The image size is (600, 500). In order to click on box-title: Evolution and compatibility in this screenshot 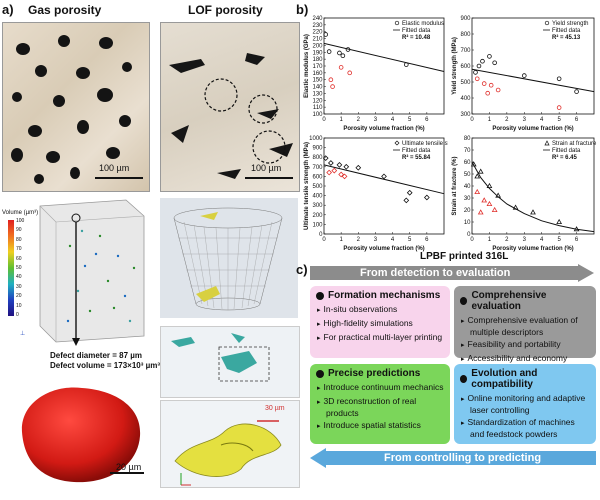, I will do `click(504, 379)`.